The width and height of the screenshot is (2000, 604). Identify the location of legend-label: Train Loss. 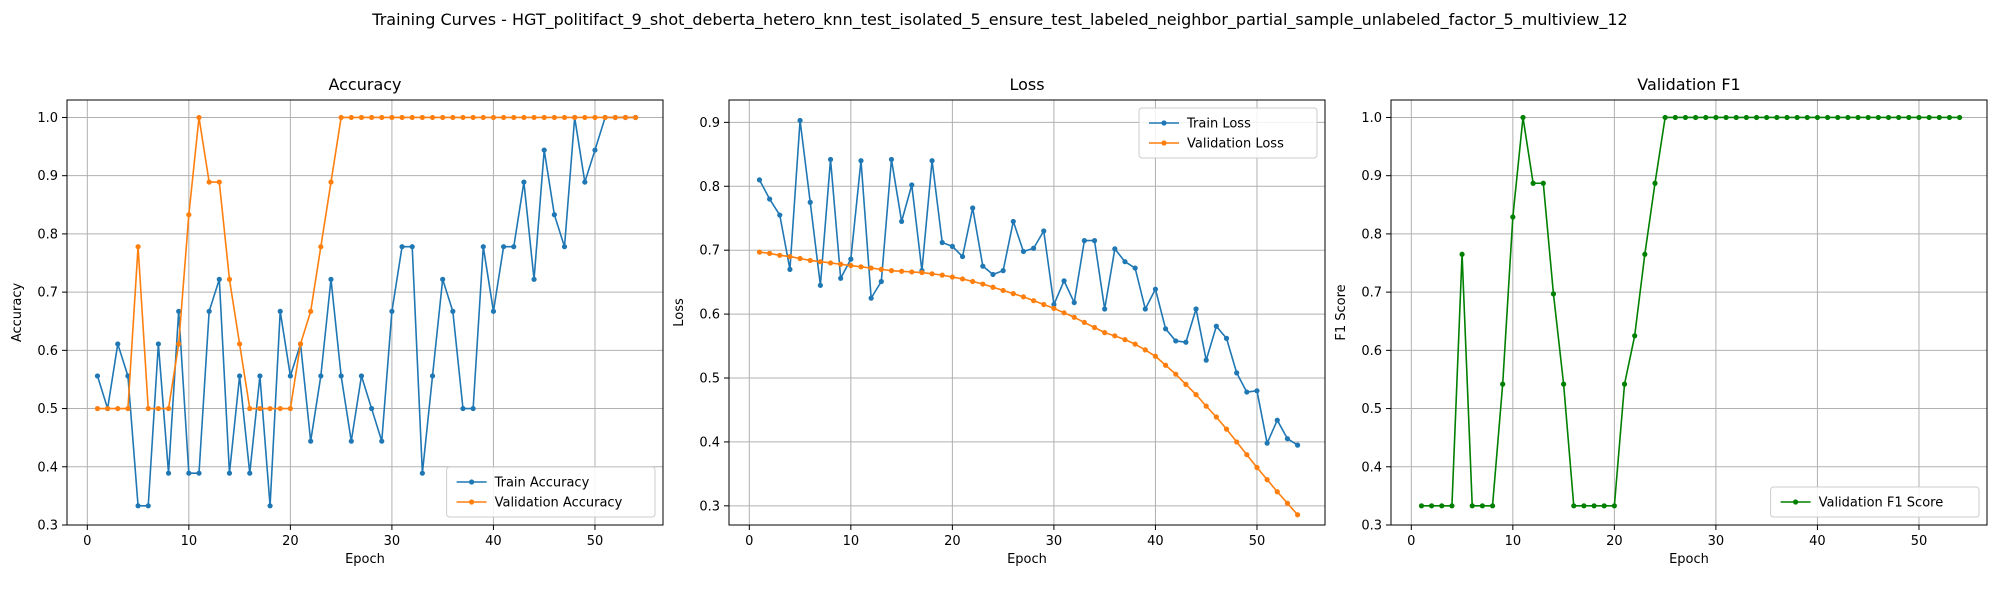
(1218, 124).